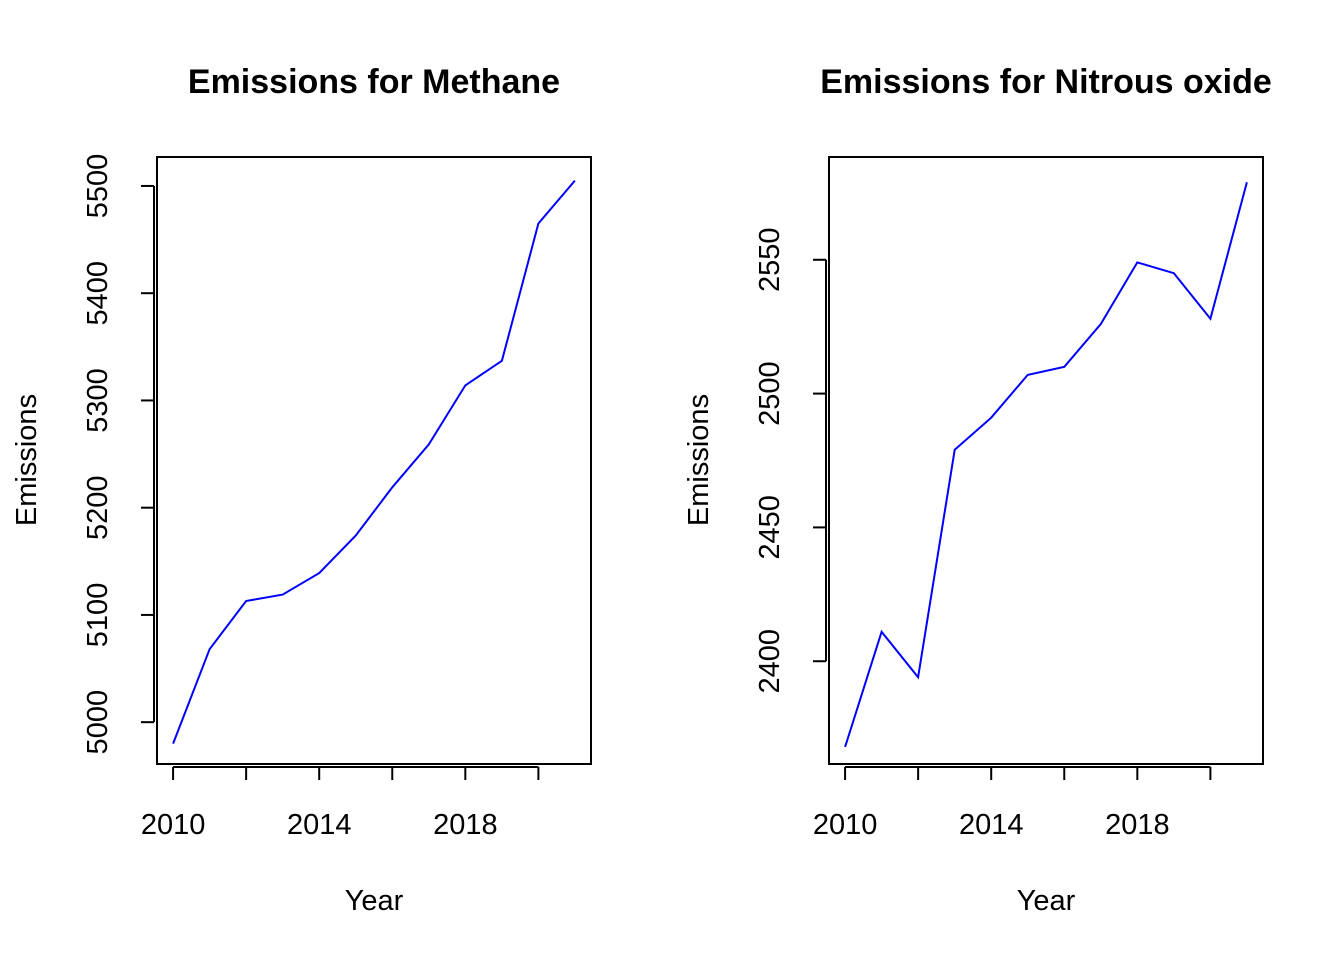 The width and height of the screenshot is (1344, 960). Describe the element at coordinates (770, 260) in the screenshot. I see `y-tick-label: 2550` at that location.